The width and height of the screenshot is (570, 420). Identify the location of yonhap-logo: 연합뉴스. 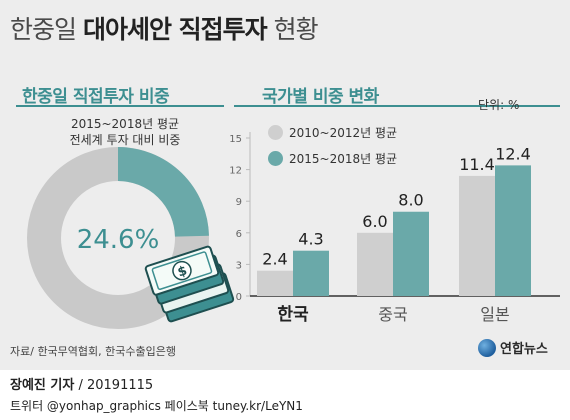
(513, 347).